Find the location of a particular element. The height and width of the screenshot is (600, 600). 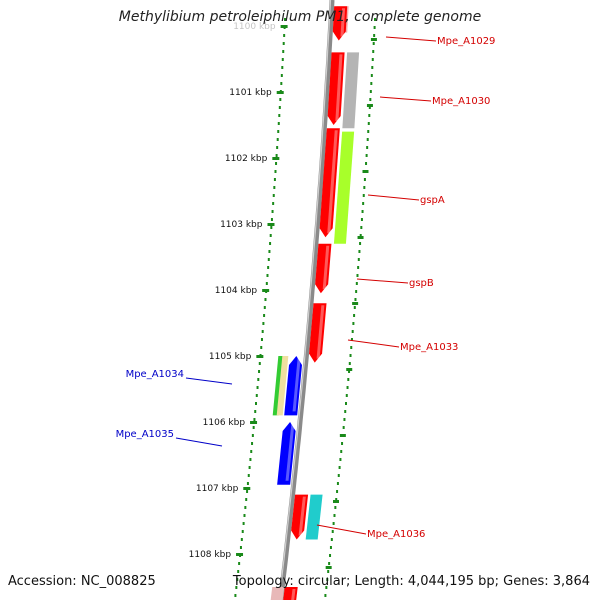

gene-g1 is located at coordinates (340, 23).